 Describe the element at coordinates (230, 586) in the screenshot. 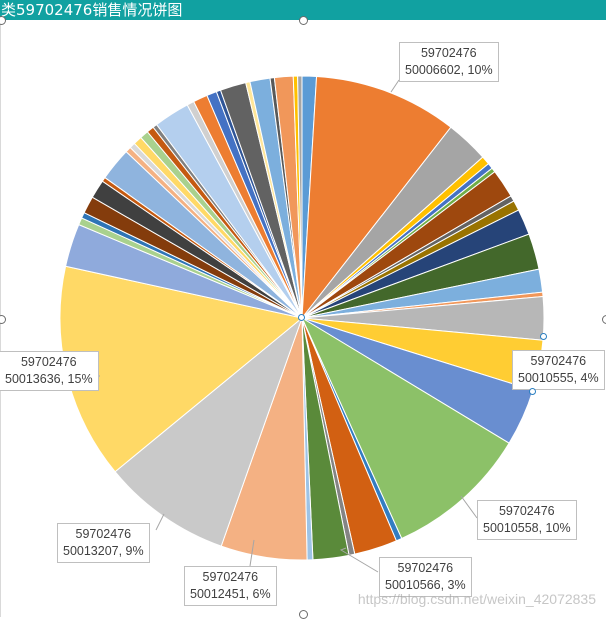

I see `data-label-50012451: 59702476 50012451, 6%` at that location.